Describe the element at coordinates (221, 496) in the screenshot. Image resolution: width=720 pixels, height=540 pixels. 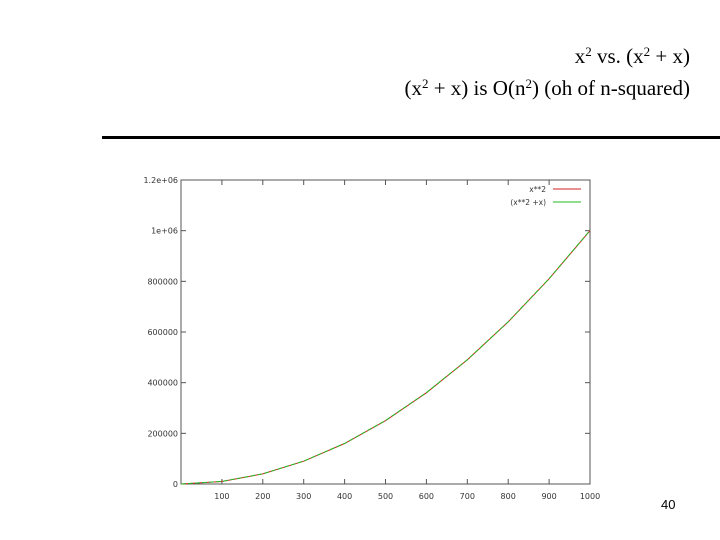
I see `x-tick-label: 100` at that location.